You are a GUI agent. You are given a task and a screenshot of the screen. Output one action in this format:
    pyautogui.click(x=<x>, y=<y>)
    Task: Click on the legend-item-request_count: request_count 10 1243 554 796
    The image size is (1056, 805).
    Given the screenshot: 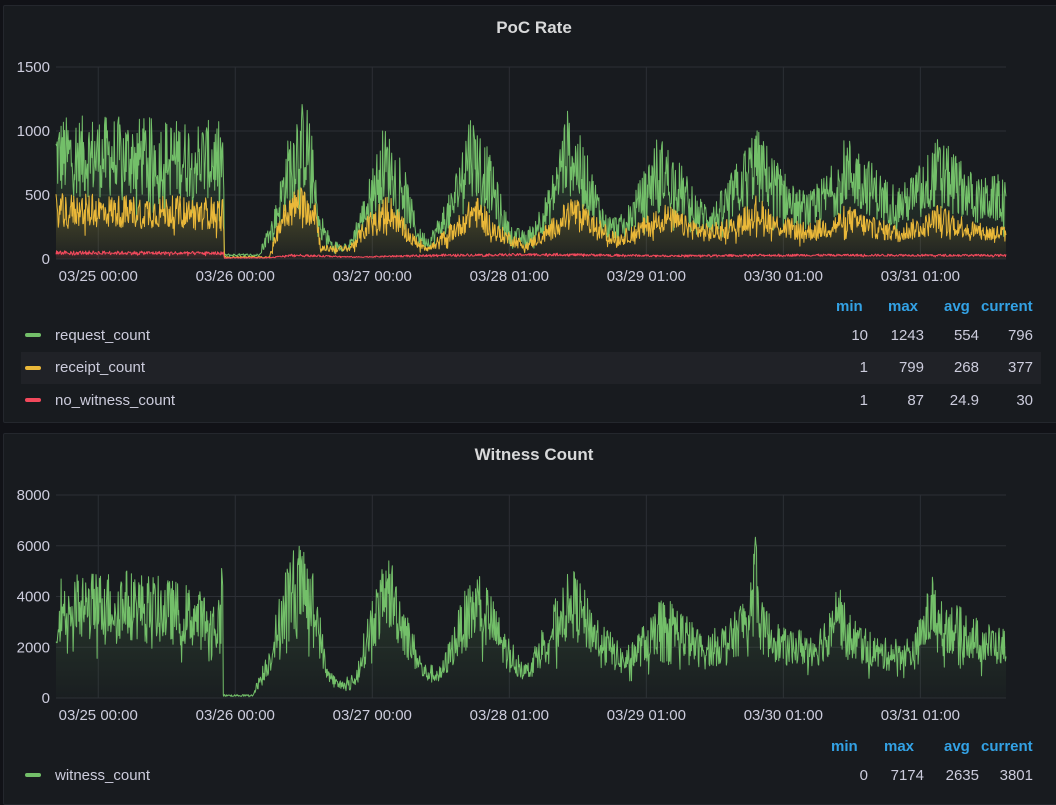 What is the action you would take?
    pyautogui.click(x=531, y=335)
    